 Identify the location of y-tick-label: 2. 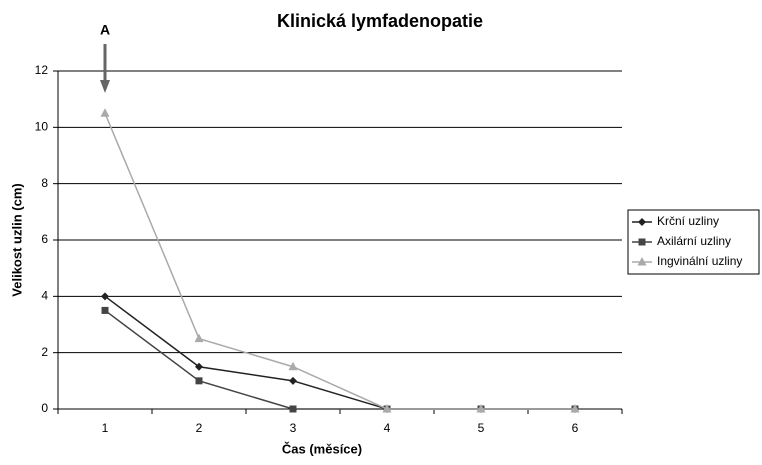
(44, 352).